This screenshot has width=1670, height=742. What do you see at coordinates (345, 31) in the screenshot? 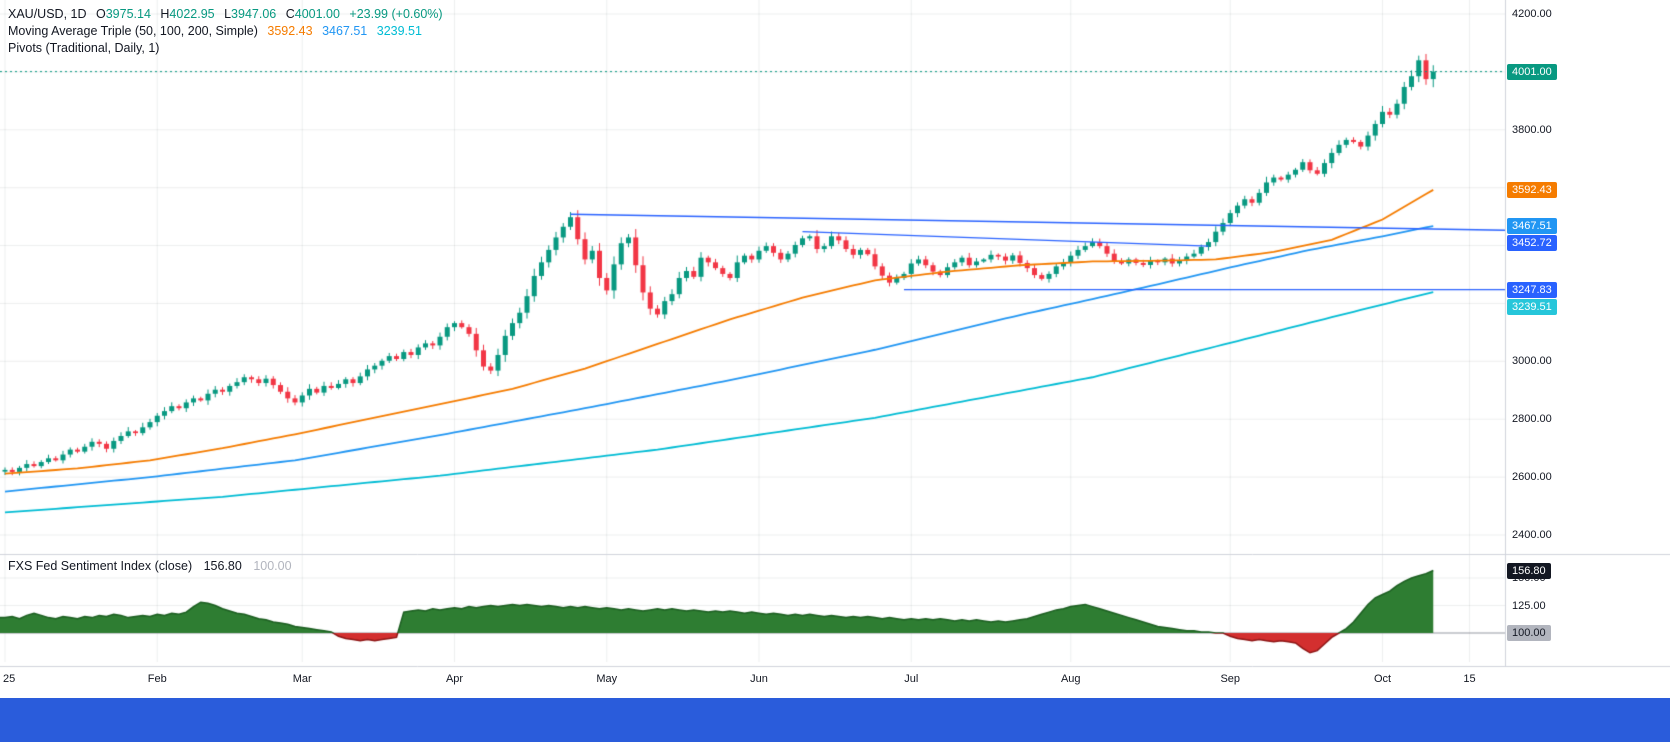
I see `ma100-value: 3467.51` at bounding box center [345, 31].